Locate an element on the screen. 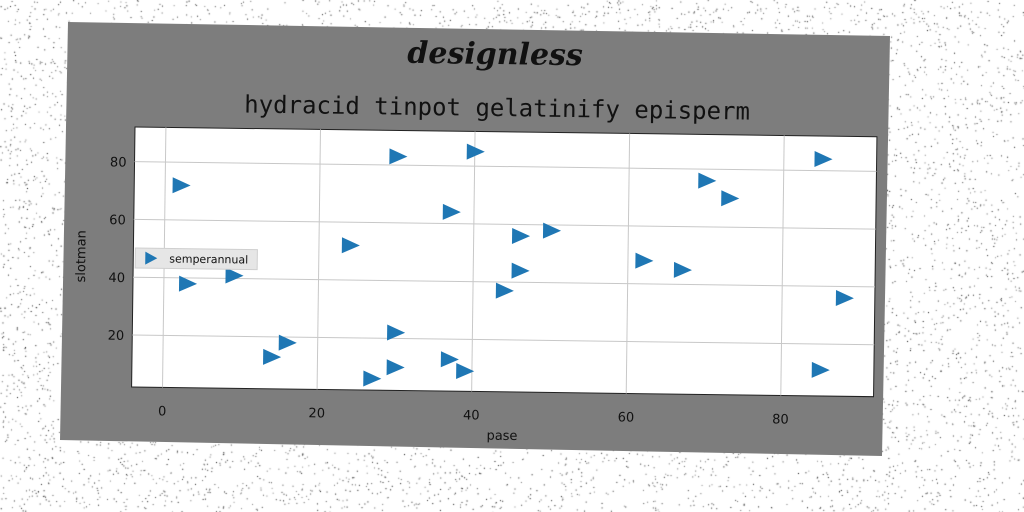 The width and height of the screenshot is (1024, 512). x-tick-label: 80 is located at coordinates (780, 419).